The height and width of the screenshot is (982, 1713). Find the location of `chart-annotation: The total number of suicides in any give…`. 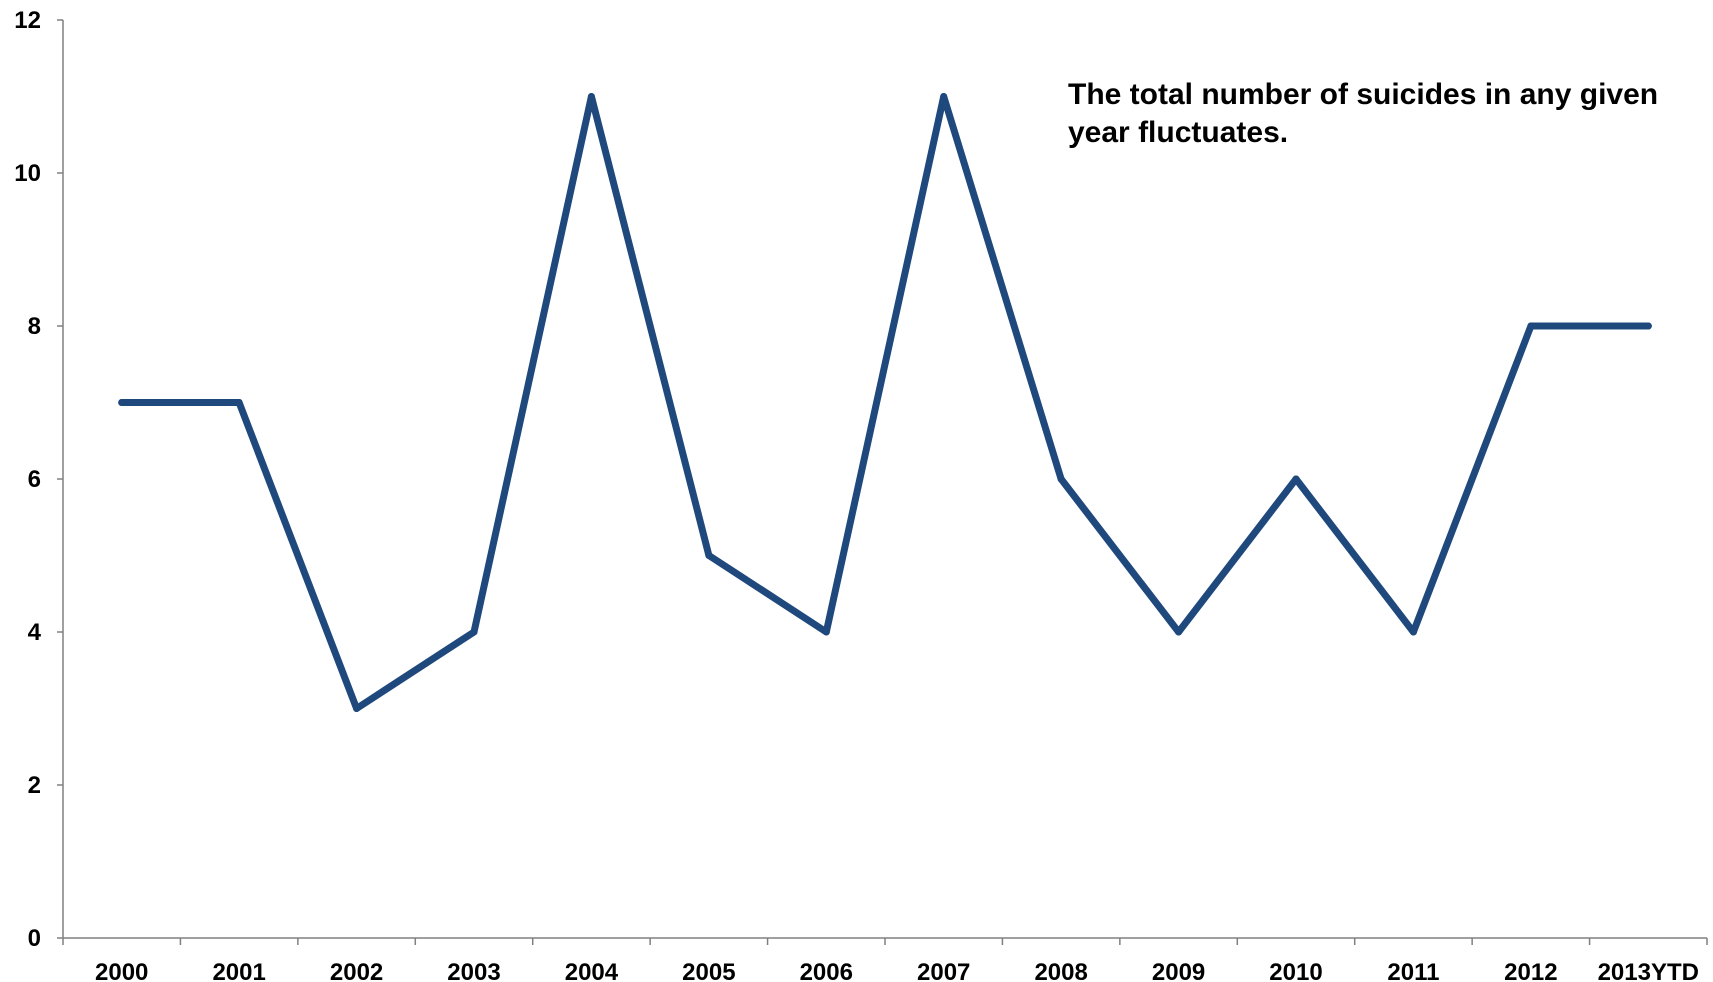

chart-annotation: The total number of suicides in any give… is located at coordinates (1363, 113).